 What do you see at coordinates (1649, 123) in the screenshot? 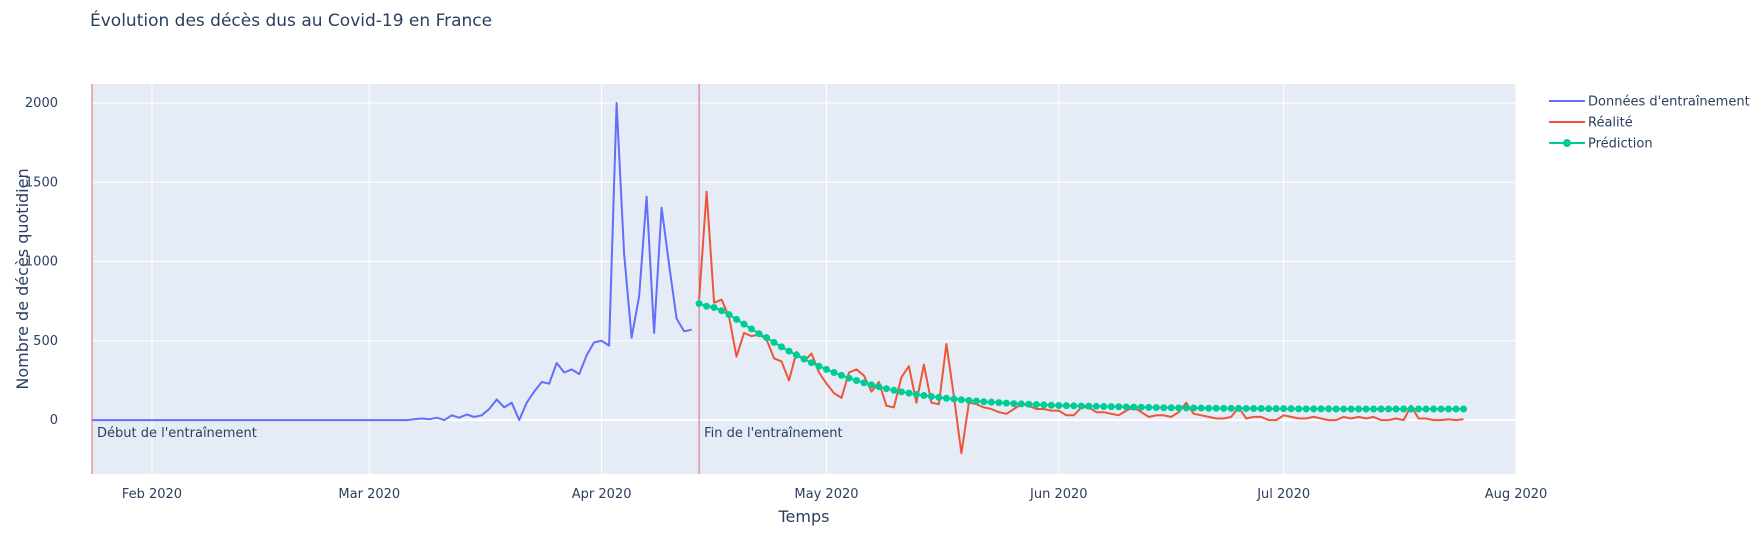
I see `legend: Données d'entraînement Réalité Prédiction` at bounding box center [1649, 123].